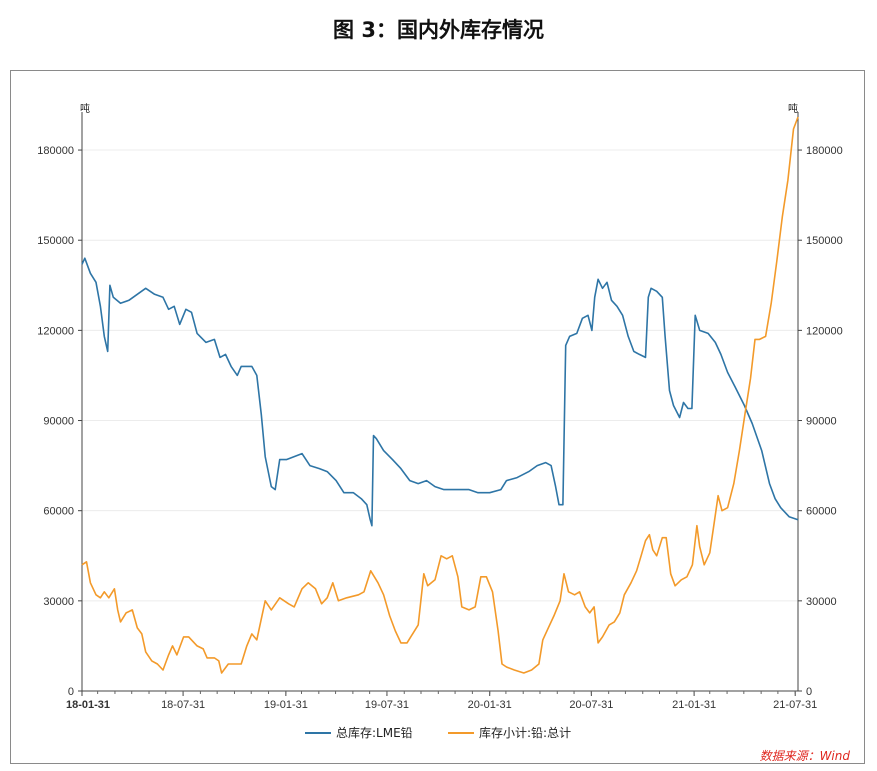  Describe the element at coordinates (71, 692) in the screenshot. I see `left-tick-label: 0` at that location.